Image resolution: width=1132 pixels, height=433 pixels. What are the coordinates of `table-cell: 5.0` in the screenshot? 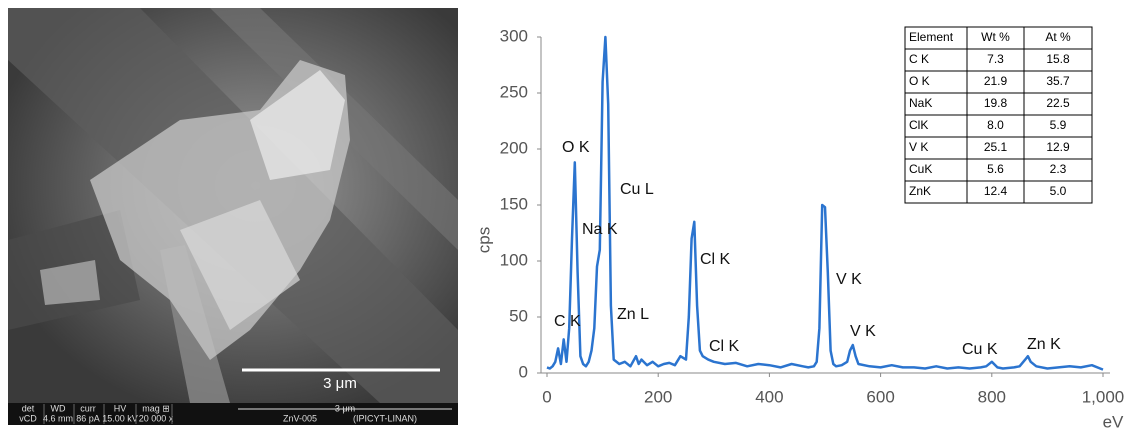 It's located at (1058, 191).